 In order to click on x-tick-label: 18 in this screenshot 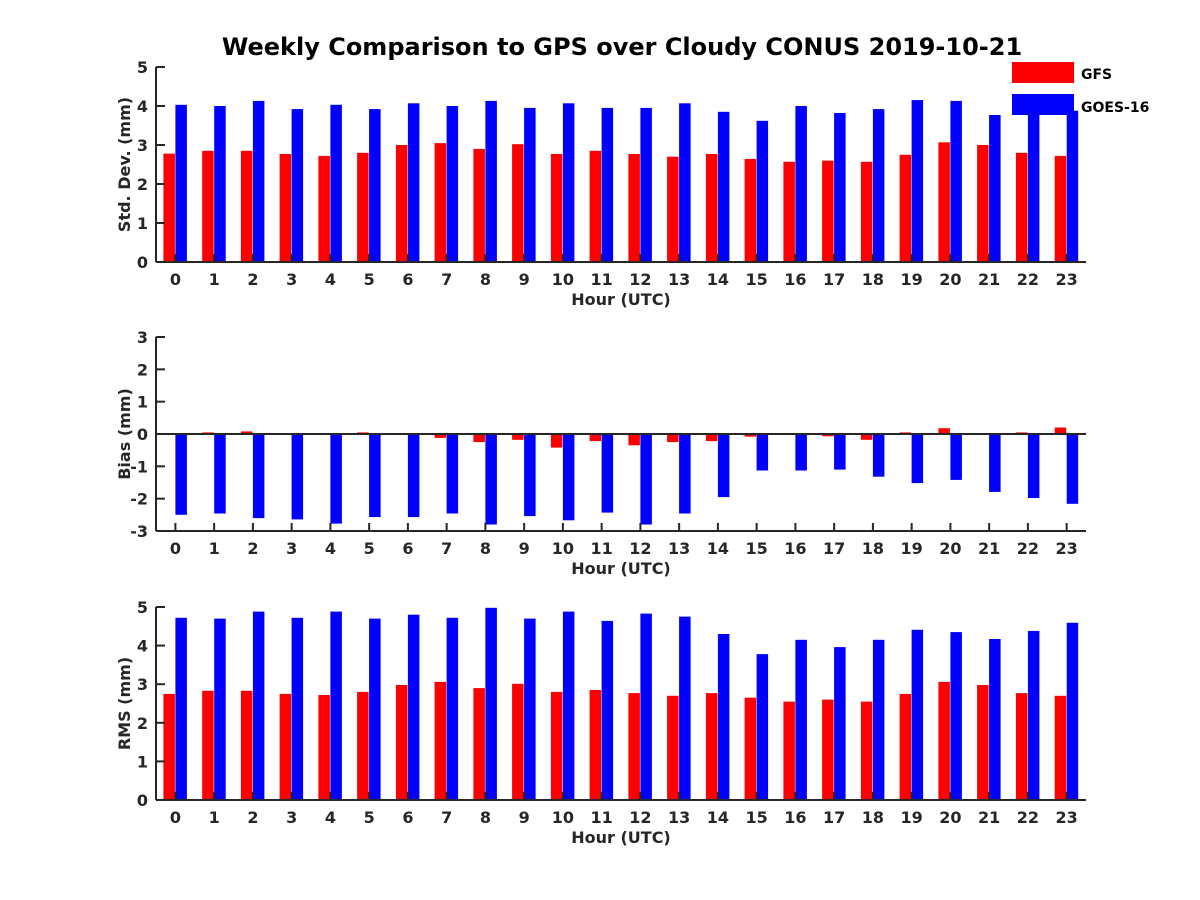, I will do `click(873, 817)`.